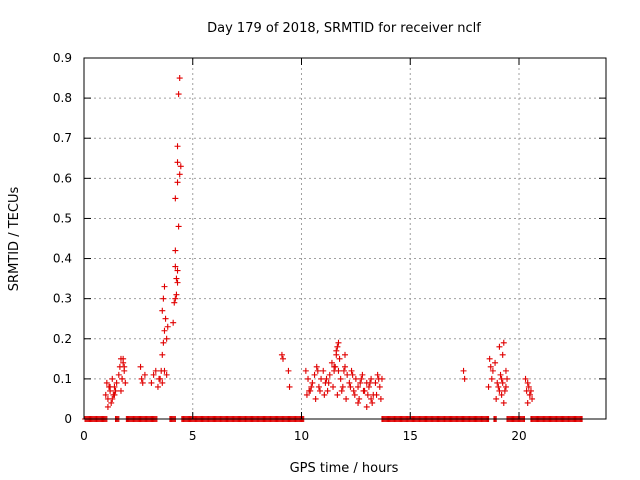 Image resolution: width=640 pixels, height=480 pixels. I want to click on x-axis-label: GPS time / hours, so click(344, 468).